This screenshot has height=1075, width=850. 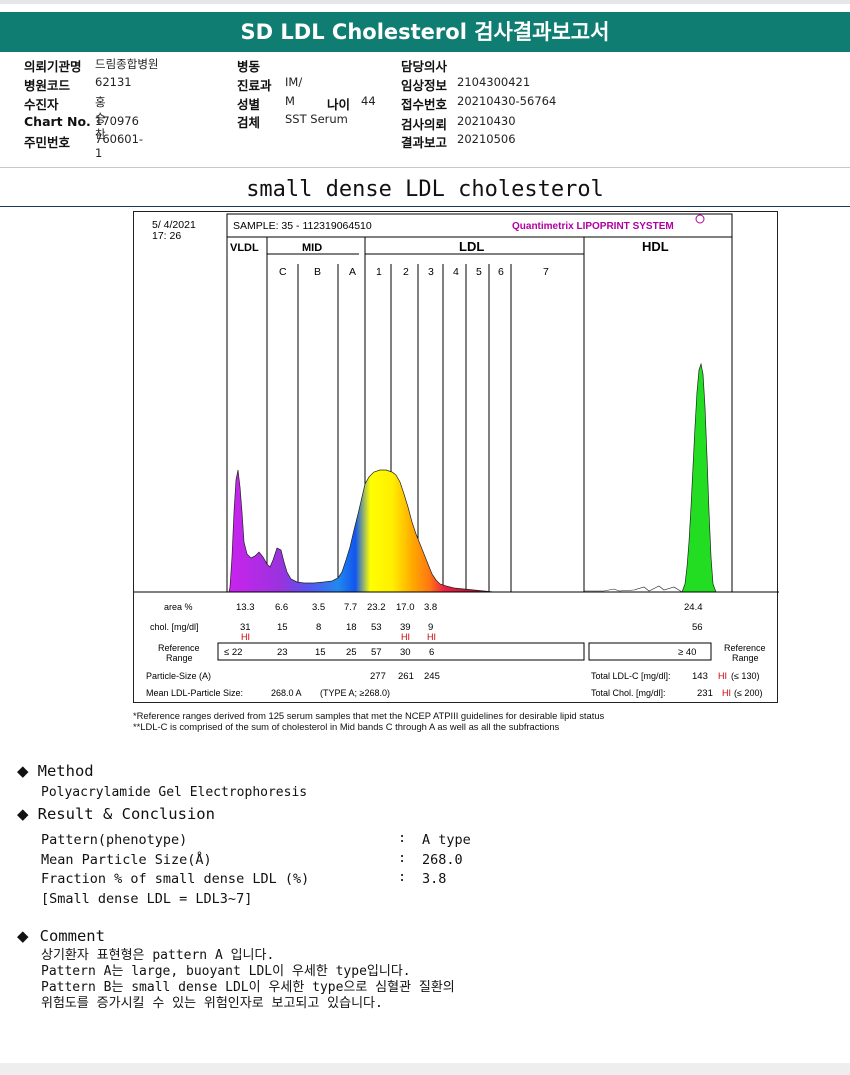 I want to click on chol-value: 53, so click(x=376, y=627).